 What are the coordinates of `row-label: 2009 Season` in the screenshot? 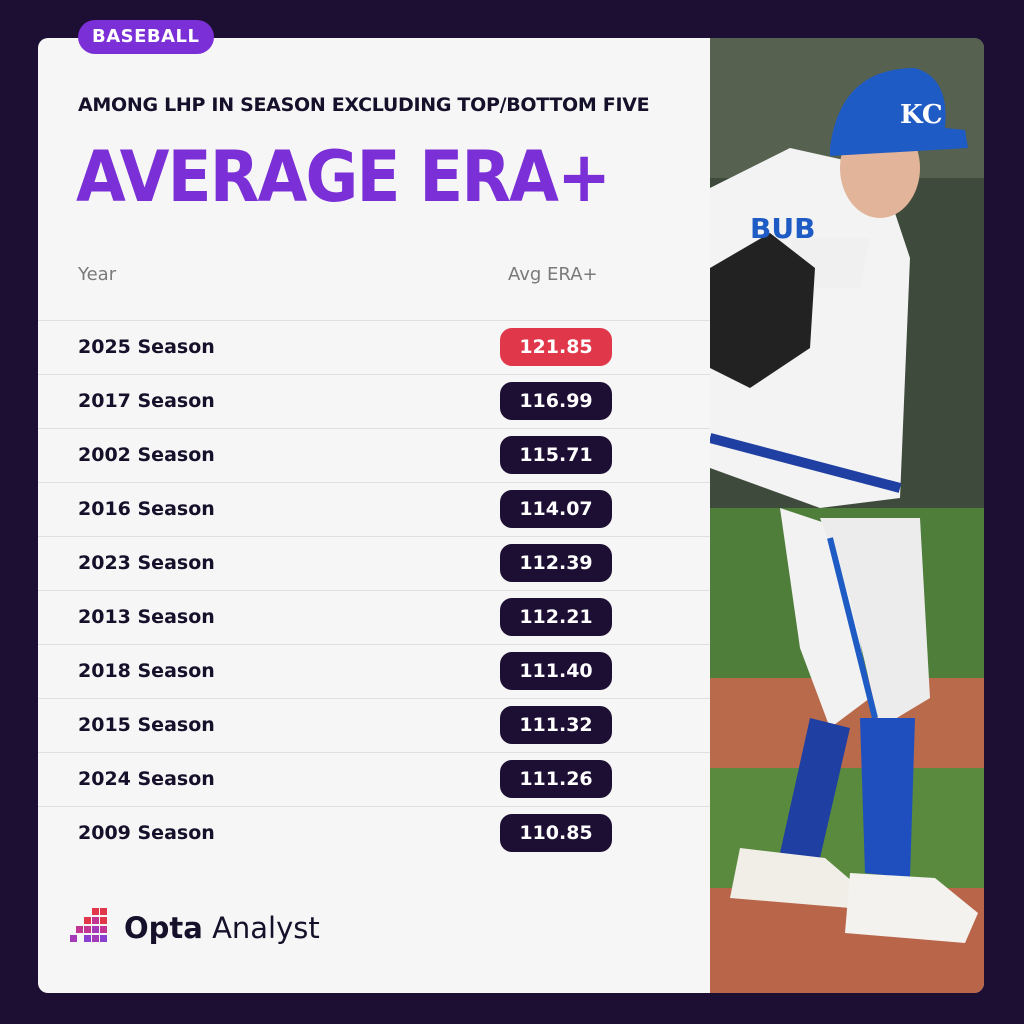 It's located at (146, 833).